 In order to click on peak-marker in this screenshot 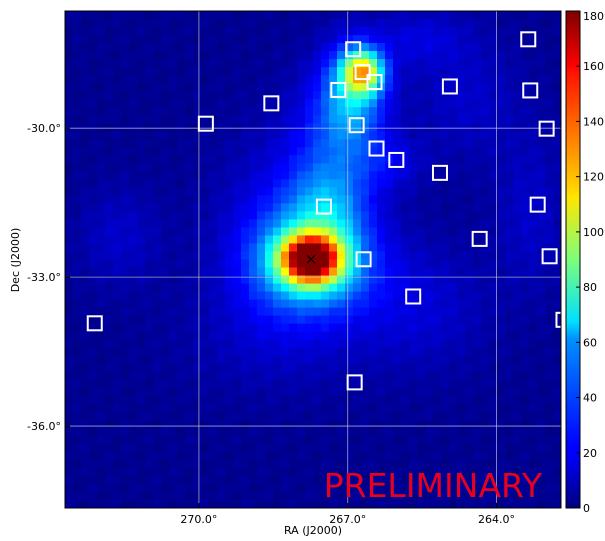, I will do `click(311, 259)`.